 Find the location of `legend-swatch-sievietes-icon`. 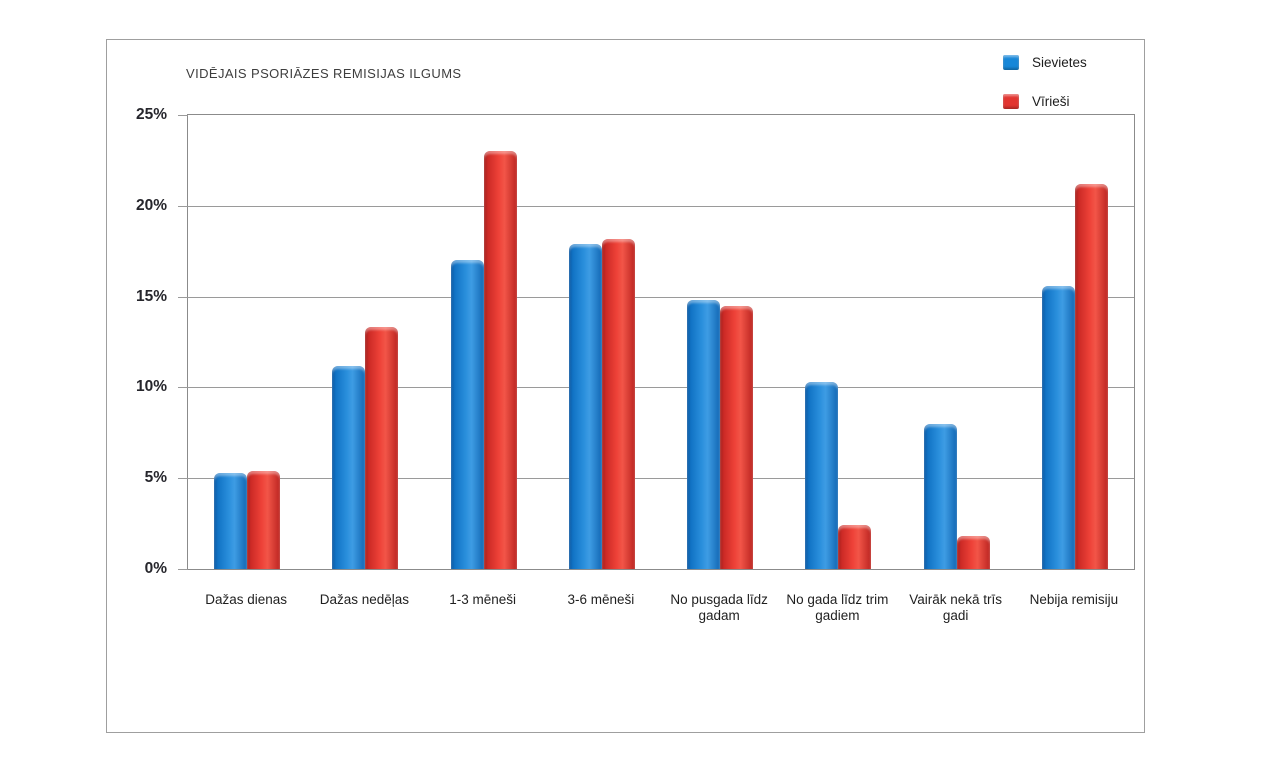

legend-swatch-sievietes-icon is located at coordinates (1011, 62).